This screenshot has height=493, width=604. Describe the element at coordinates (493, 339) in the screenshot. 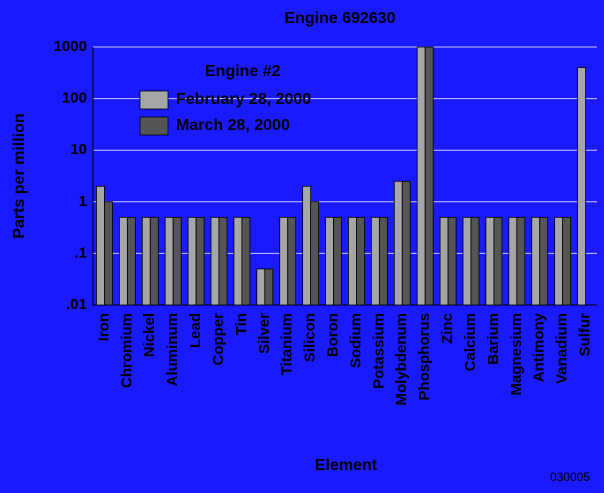

I see `x-tick-label: Barium` at that location.